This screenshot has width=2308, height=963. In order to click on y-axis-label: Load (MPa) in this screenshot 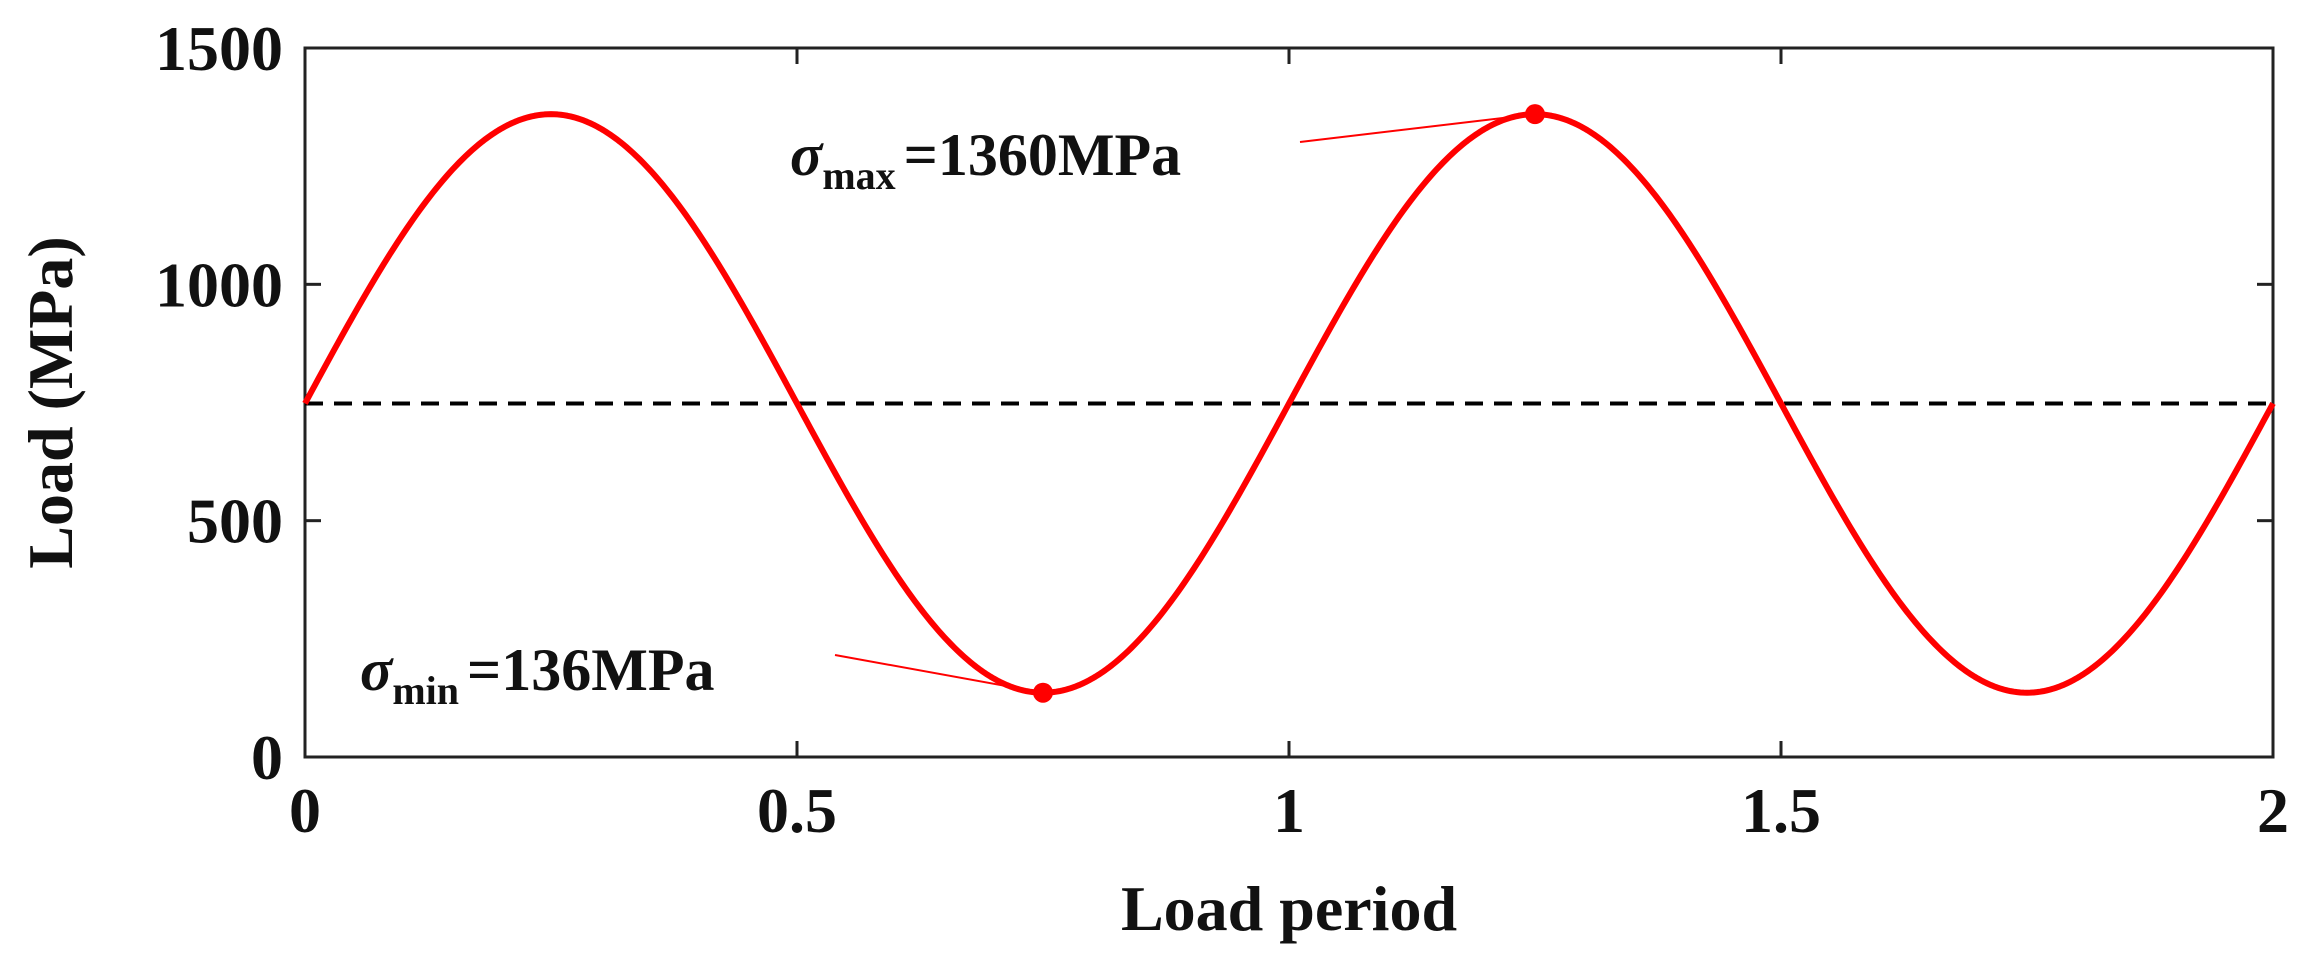, I will do `click(50, 402)`.